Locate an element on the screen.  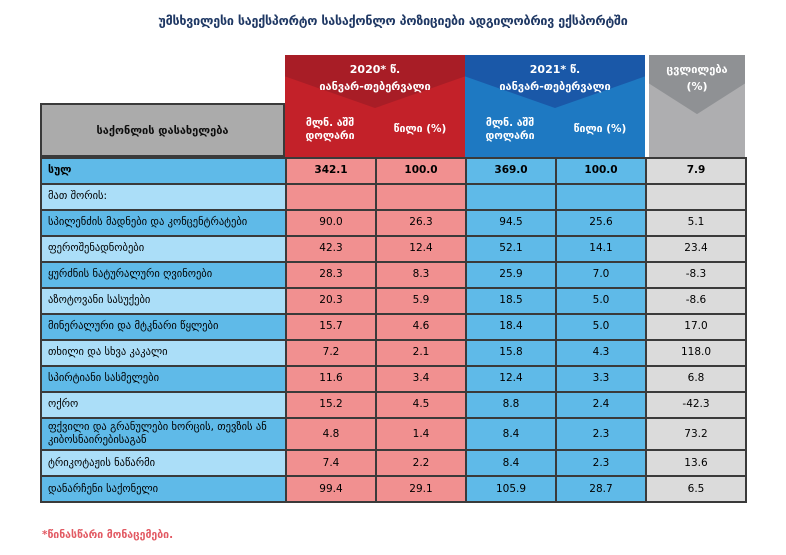
header-2021-usd: მლნ. აშშ დოლარი is located at coordinates (510, 129).